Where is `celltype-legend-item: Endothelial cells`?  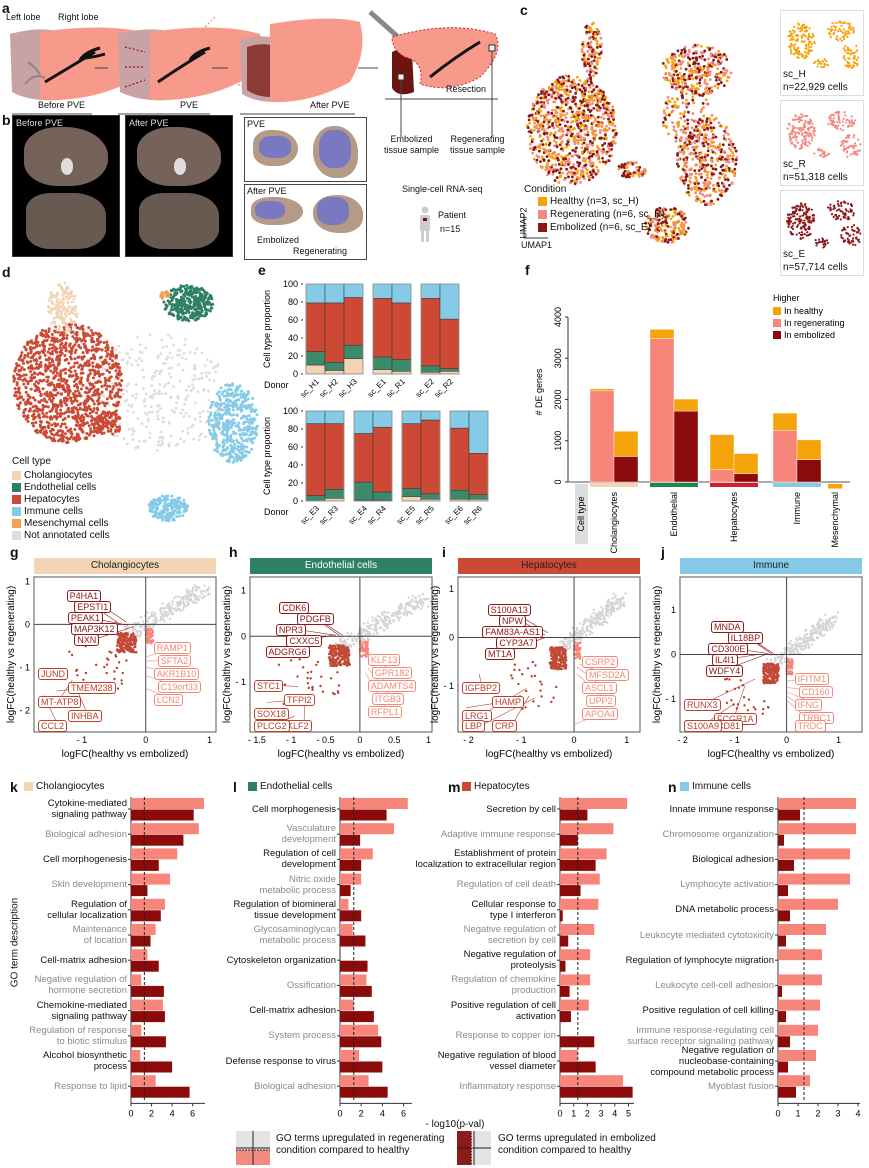 celltype-legend-item: Endothelial cells is located at coordinates (54, 487).